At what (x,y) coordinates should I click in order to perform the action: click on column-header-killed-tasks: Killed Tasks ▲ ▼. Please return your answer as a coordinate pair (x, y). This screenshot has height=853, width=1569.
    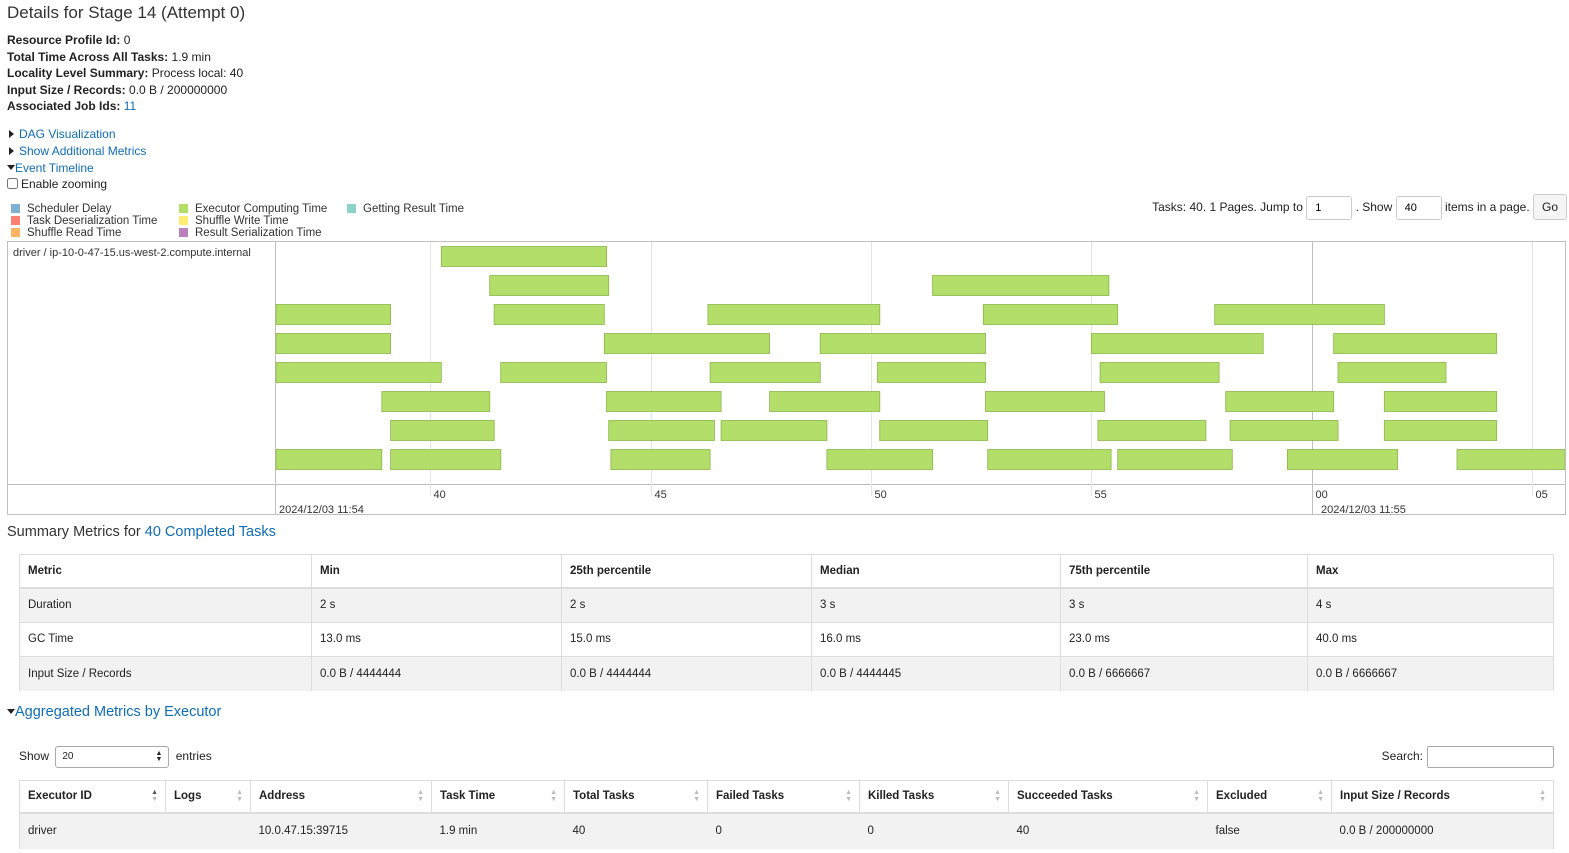
    Looking at the image, I should click on (934, 797).